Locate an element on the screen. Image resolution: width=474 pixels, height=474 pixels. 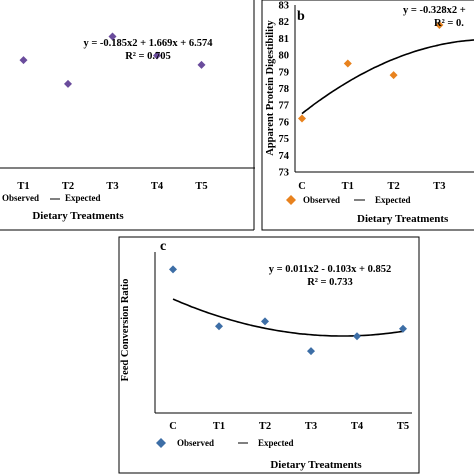
panel-c-x-tick-T4: T4 is located at coordinates (357, 426).